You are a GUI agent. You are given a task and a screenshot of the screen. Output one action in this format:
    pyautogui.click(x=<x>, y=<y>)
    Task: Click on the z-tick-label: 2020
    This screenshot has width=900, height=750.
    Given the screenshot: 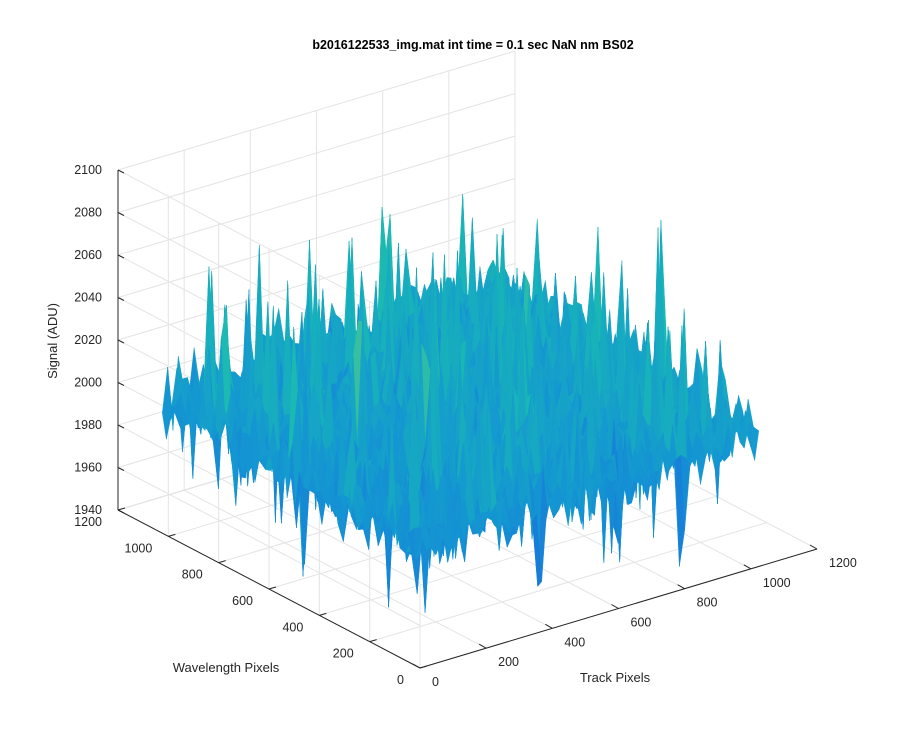 What is the action you would take?
    pyautogui.click(x=88, y=340)
    